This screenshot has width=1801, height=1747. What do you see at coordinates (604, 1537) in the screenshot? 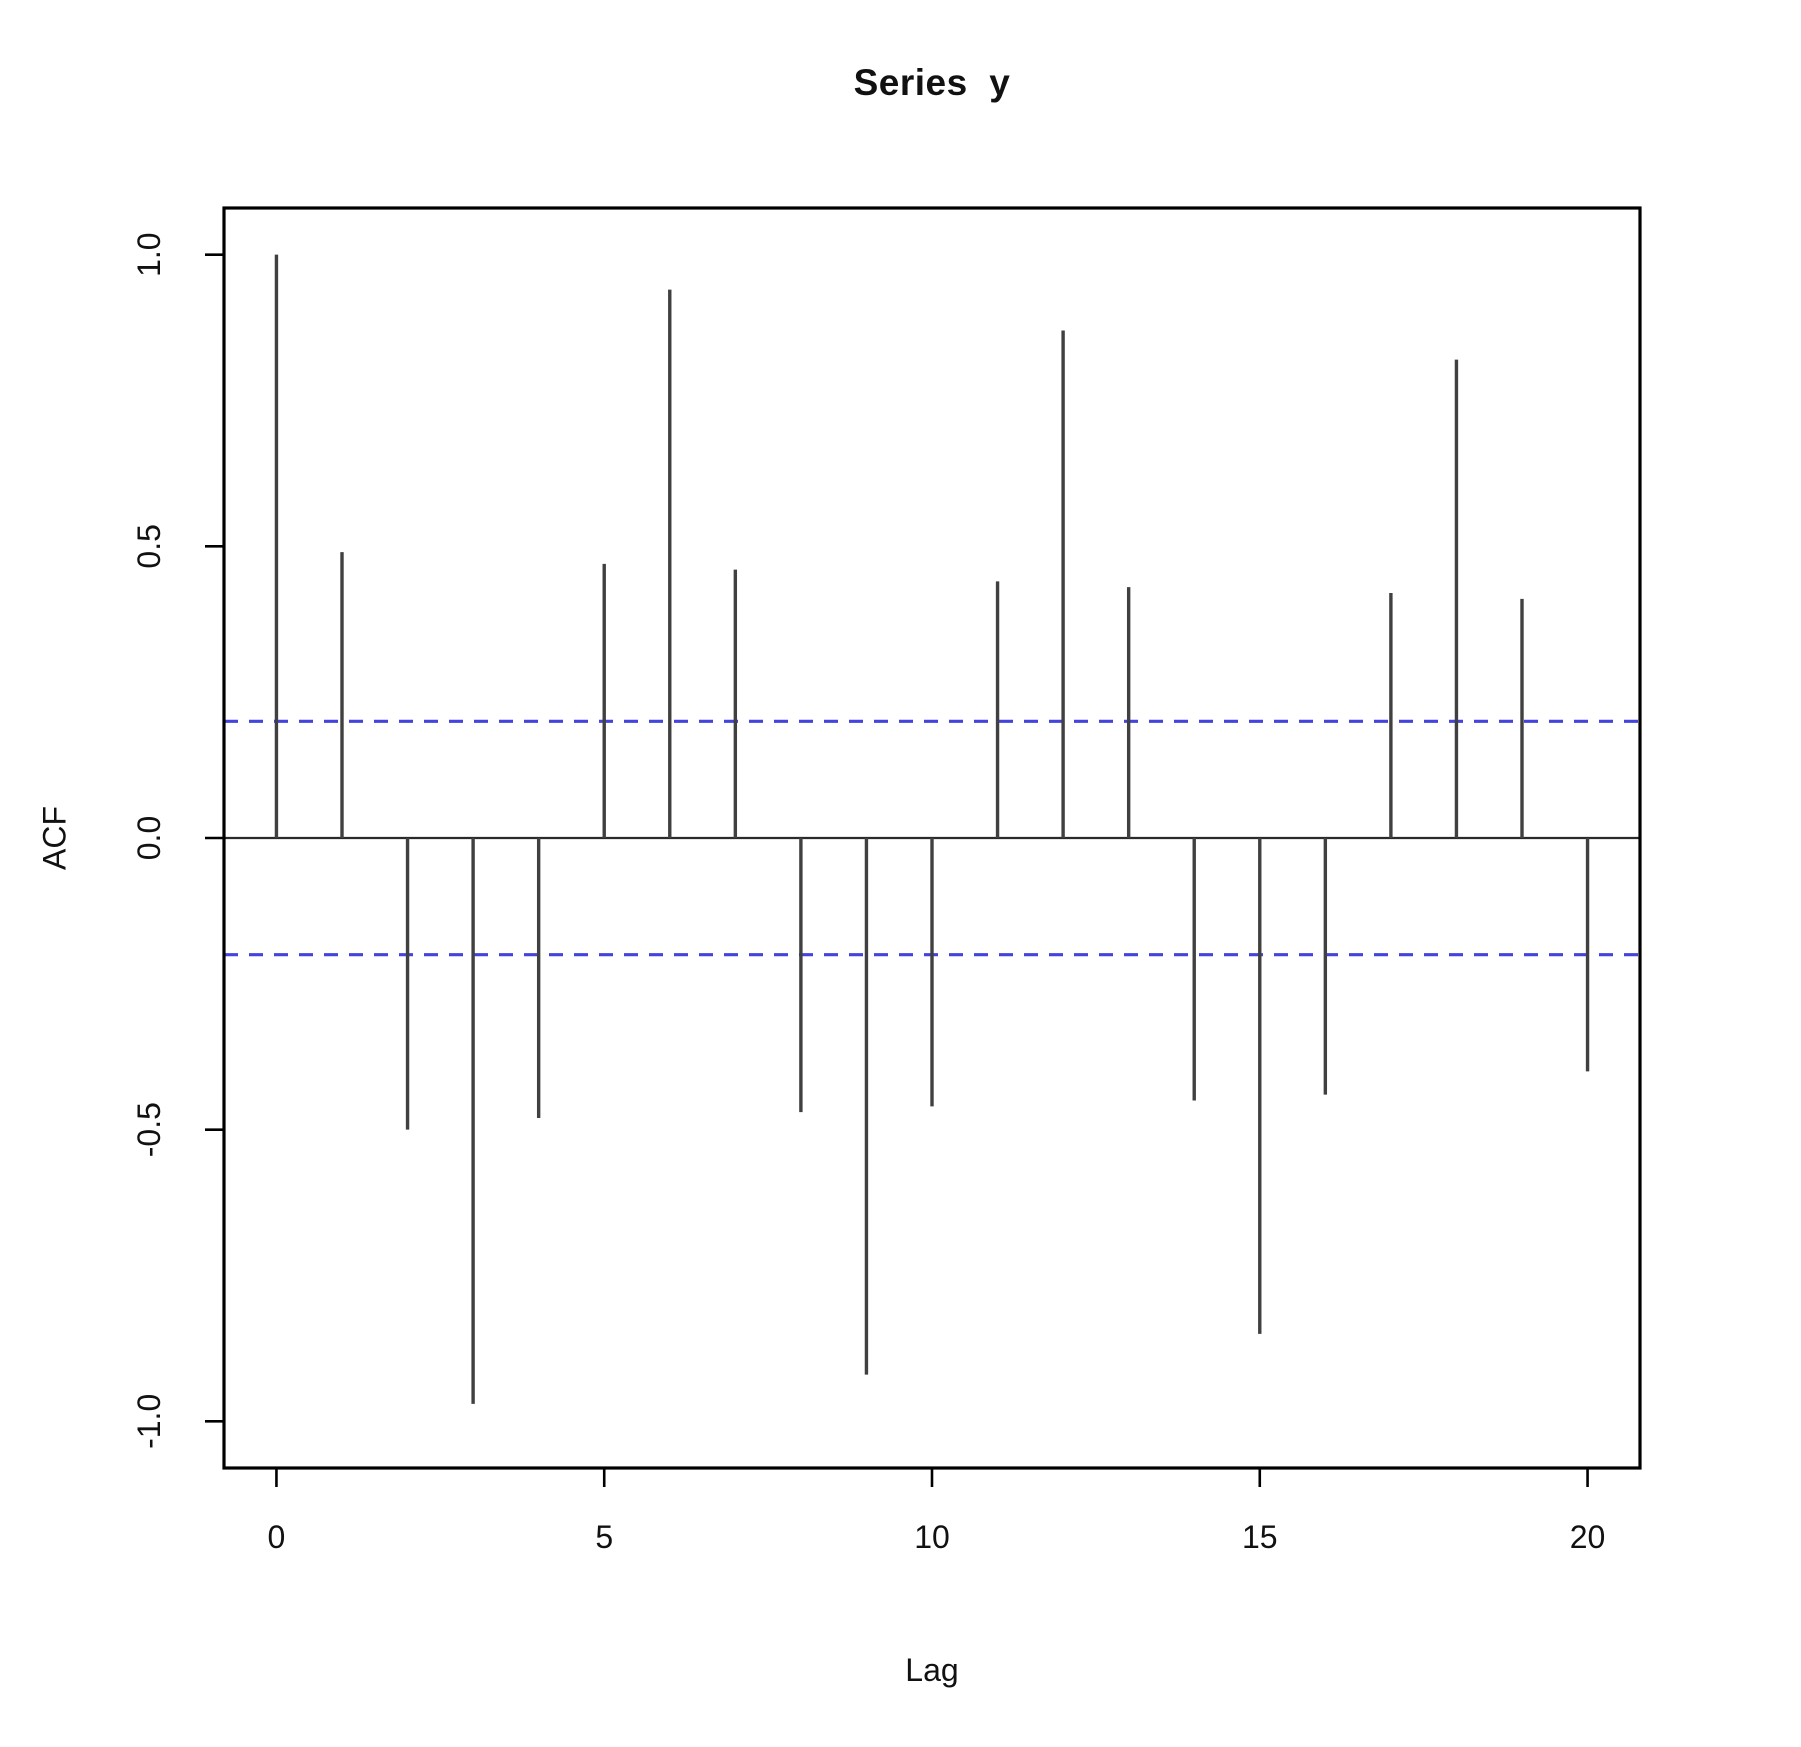
I see `x-tick-label-5: 5` at bounding box center [604, 1537].